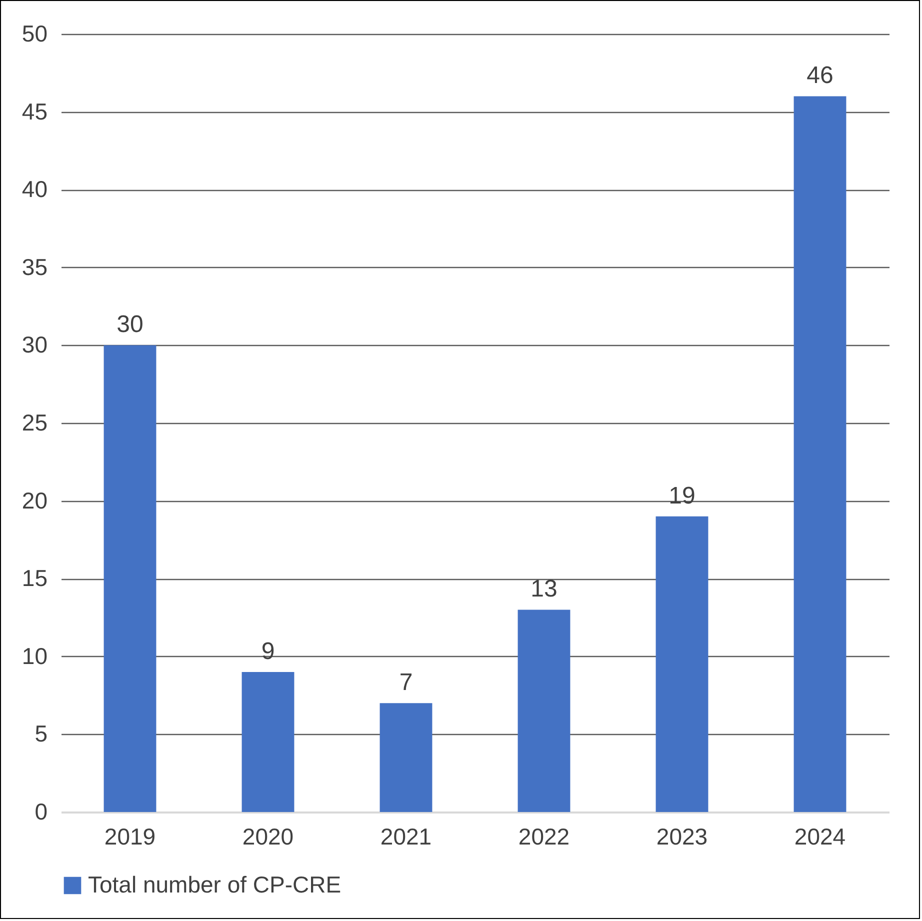 This screenshot has width=922, height=921. What do you see at coordinates (35, 500) in the screenshot?
I see `y-tick-label: 20` at bounding box center [35, 500].